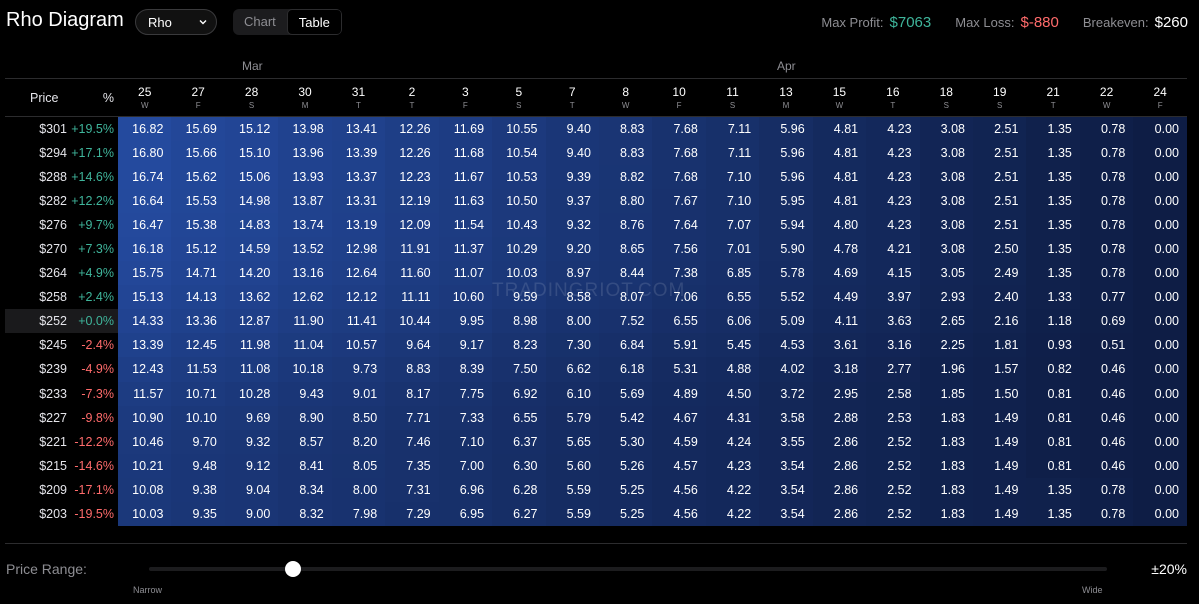  I want to click on rho-cell: 5.69, so click(625, 393).